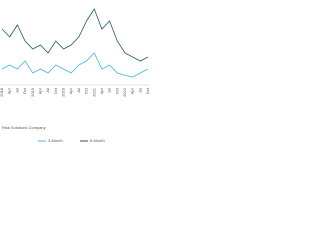 This screenshot has height=240, width=320. Describe the element at coordinates (55, 140) in the screenshot. I see `legend-label: 3-Month` at that location.